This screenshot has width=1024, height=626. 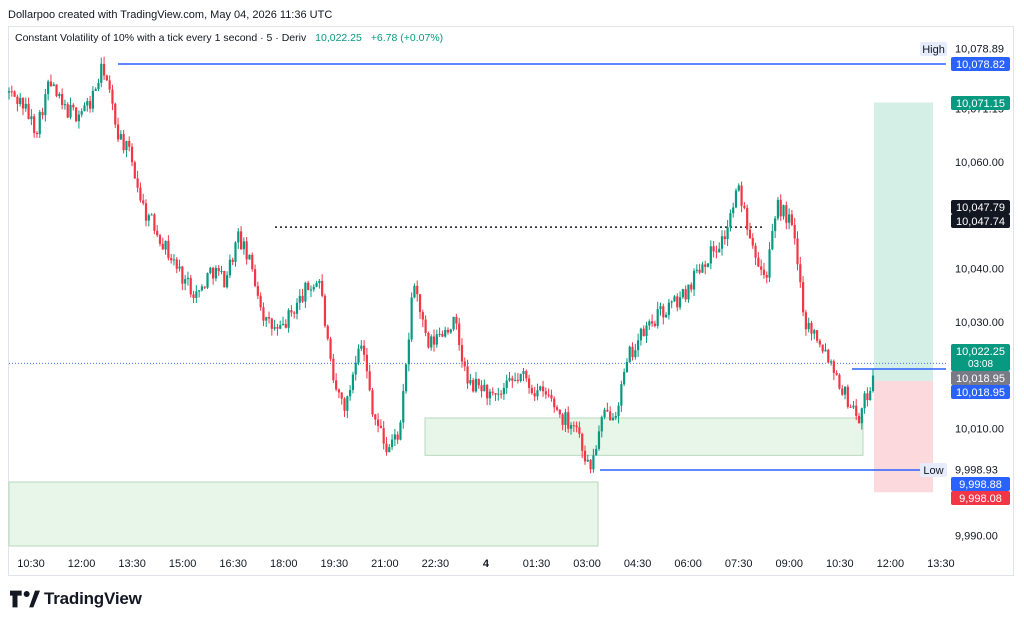 I want to click on stop-value-box, so click(x=980, y=498).